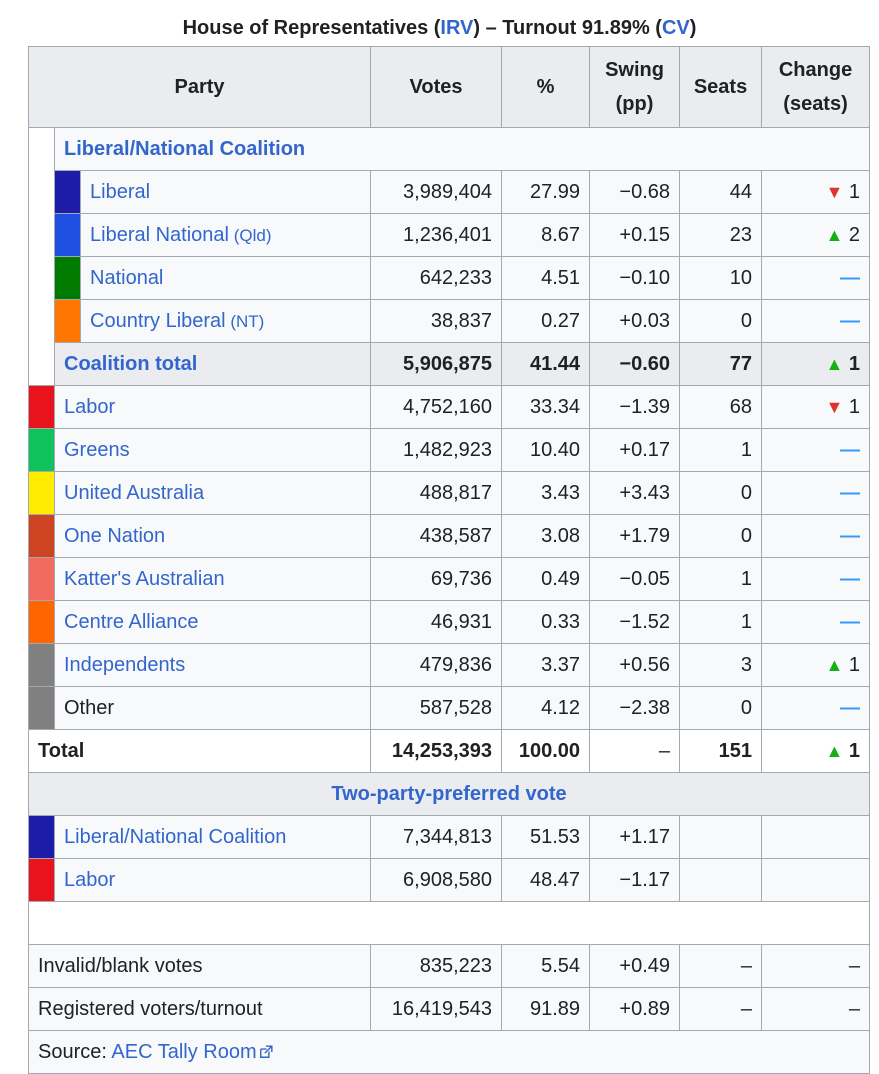 The width and height of the screenshot is (879, 1074). Describe the element at coordinates (721, 837) in the screenshot. I see `seats-cell` at that location.